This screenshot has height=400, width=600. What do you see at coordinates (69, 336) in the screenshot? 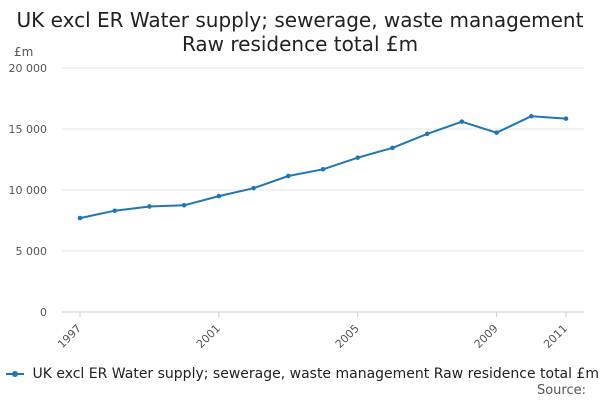
I see `x-tick-label: 1997` at bounding box center [69, 336].